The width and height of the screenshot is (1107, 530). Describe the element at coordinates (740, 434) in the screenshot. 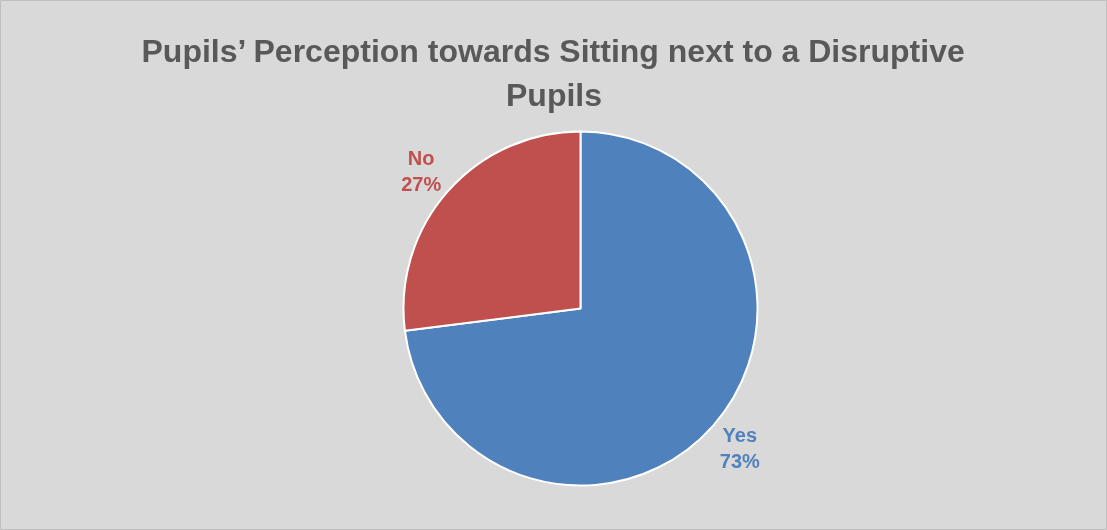

I see `slice-label: Yes` at that location.